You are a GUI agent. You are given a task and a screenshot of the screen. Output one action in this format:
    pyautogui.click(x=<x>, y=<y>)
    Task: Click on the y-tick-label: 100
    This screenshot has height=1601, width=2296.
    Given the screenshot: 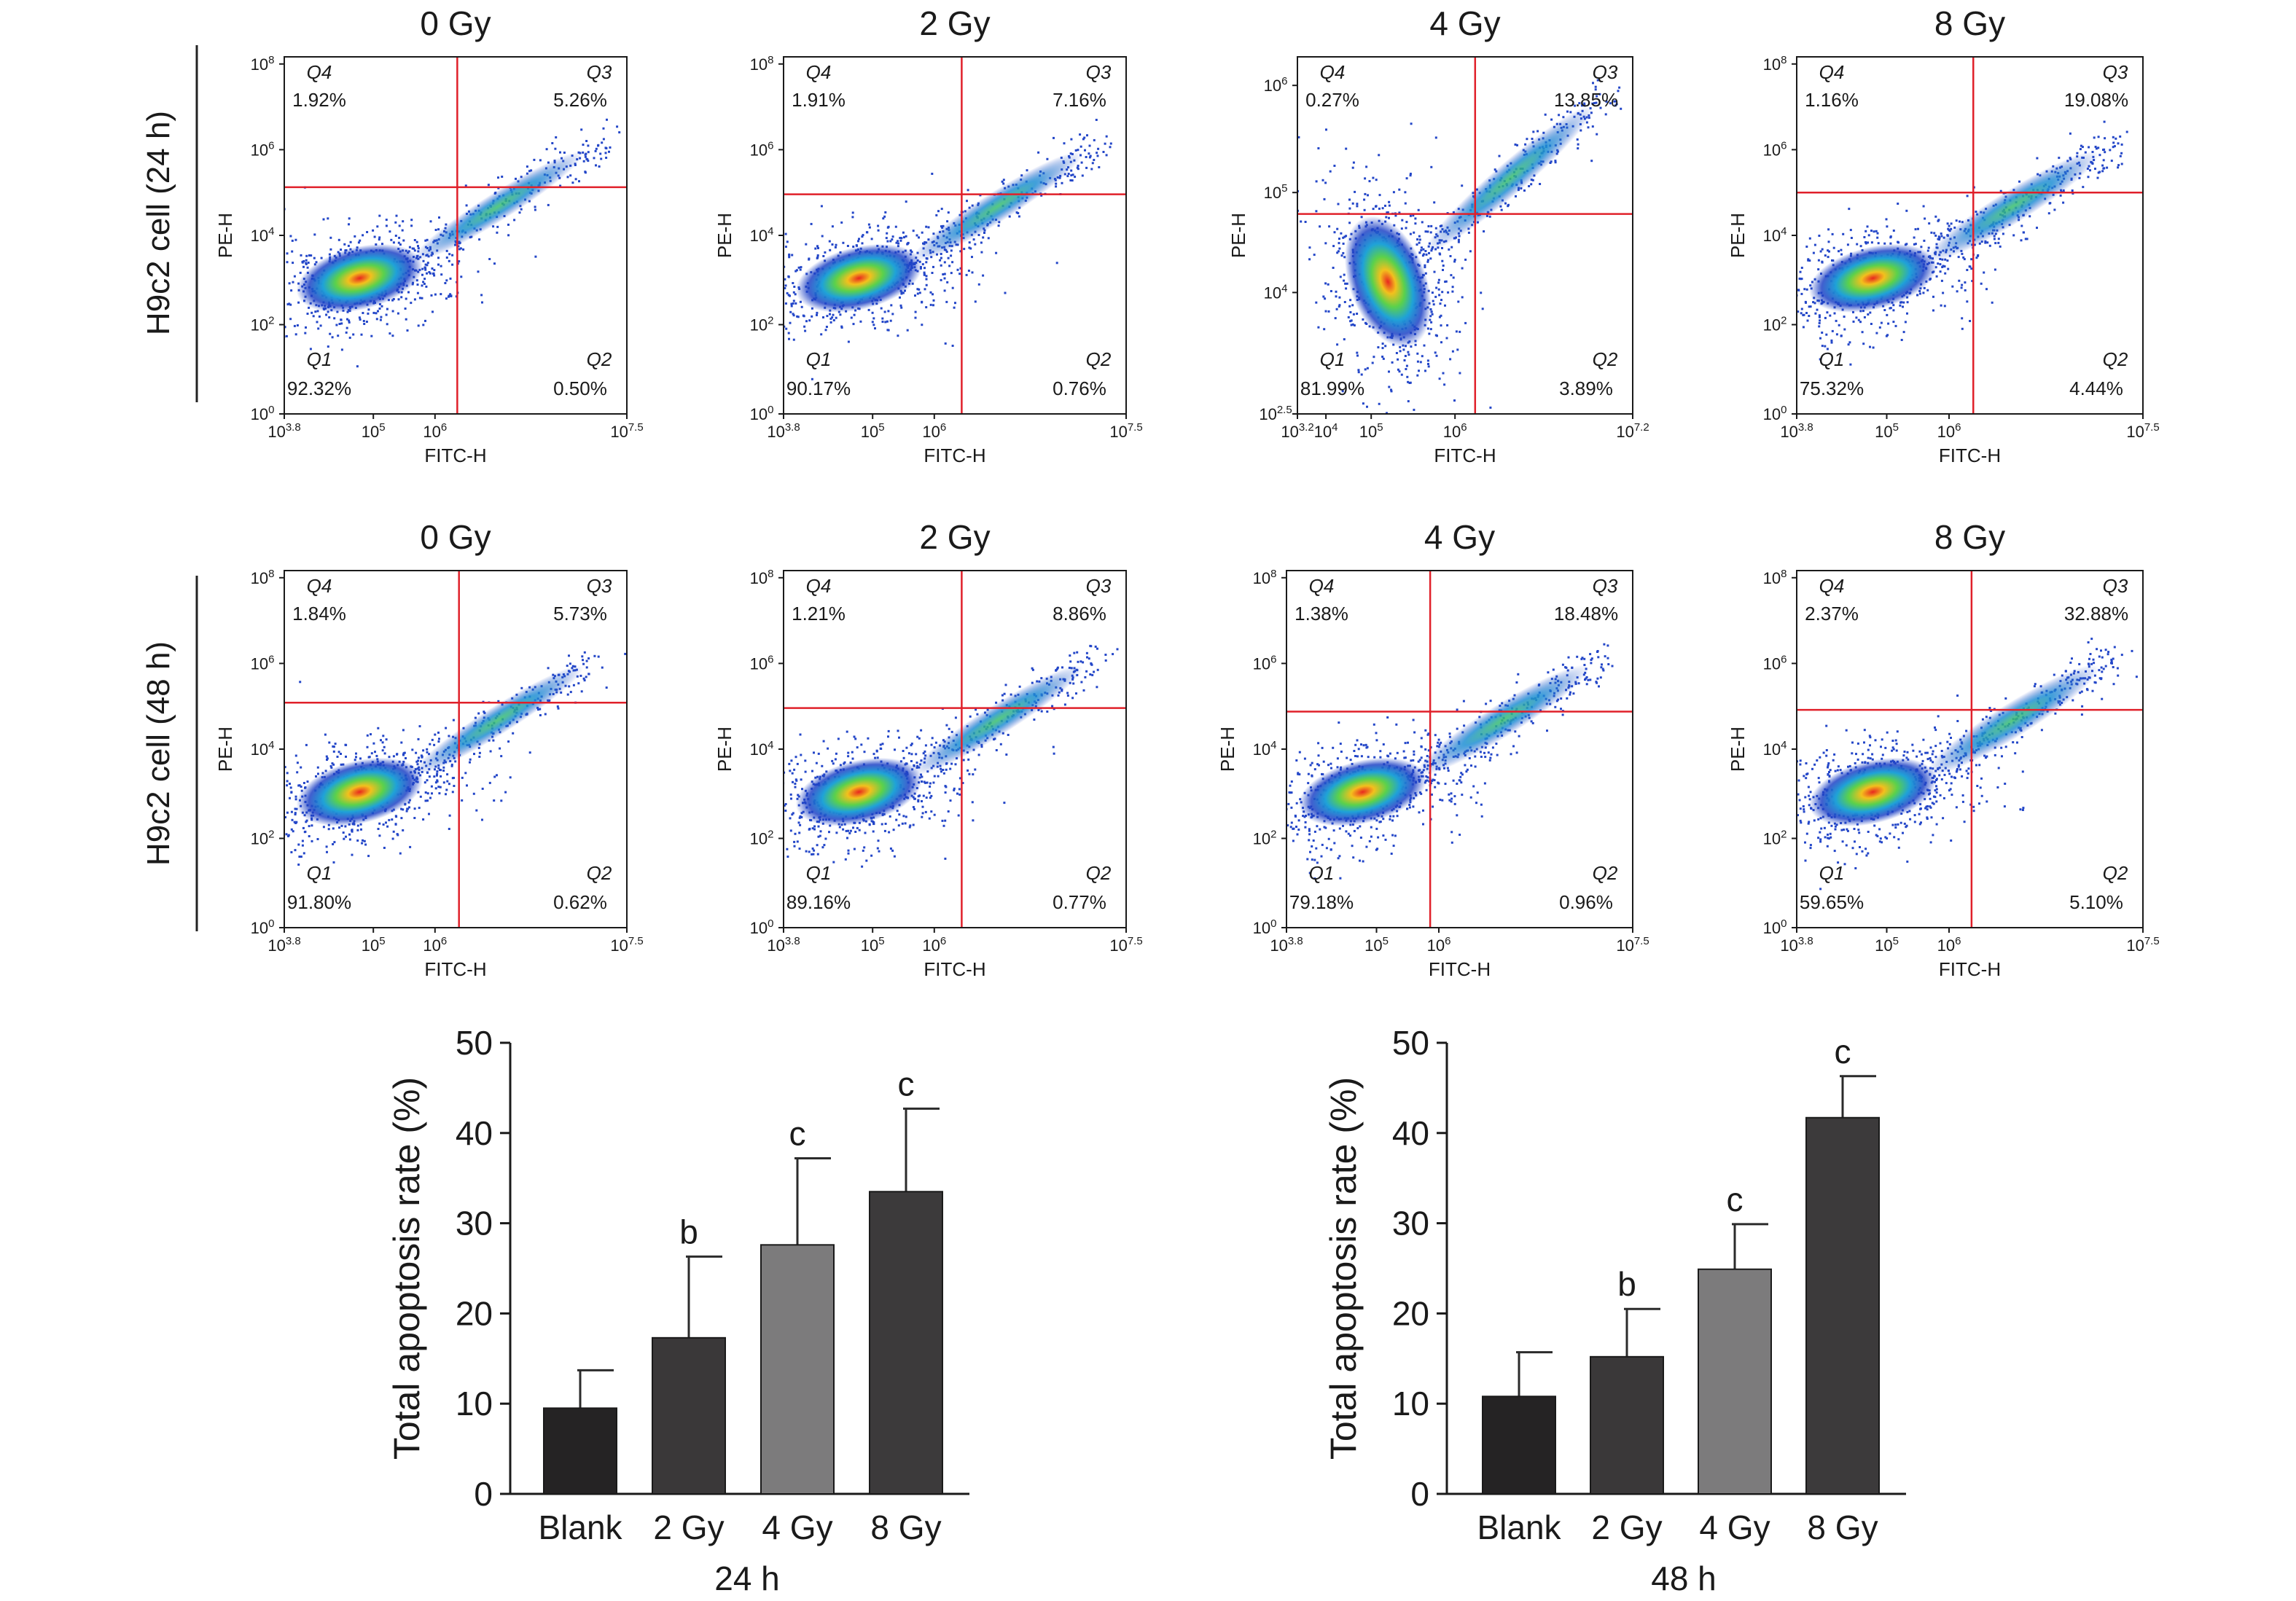 What is the action you would take?
    pyautogui.click(x=1775, y=414)
    